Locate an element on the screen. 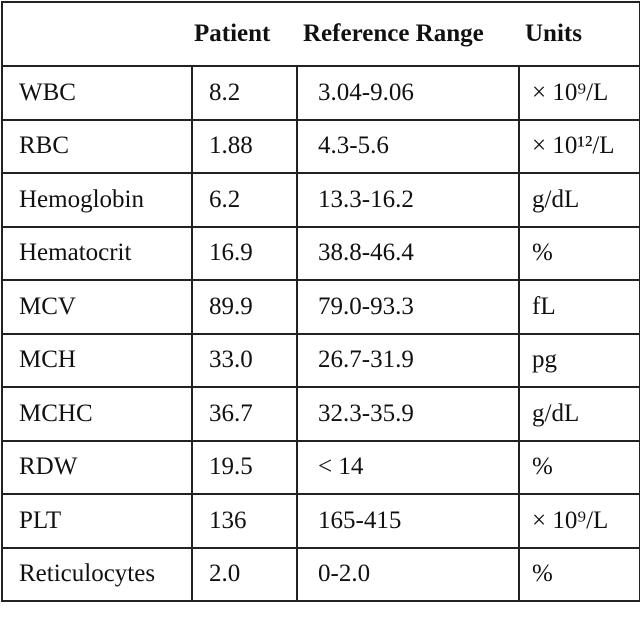 This screenshot has height=621, width=640. table-cell: 79.0-93.3 is located at coordinates (408, 307).